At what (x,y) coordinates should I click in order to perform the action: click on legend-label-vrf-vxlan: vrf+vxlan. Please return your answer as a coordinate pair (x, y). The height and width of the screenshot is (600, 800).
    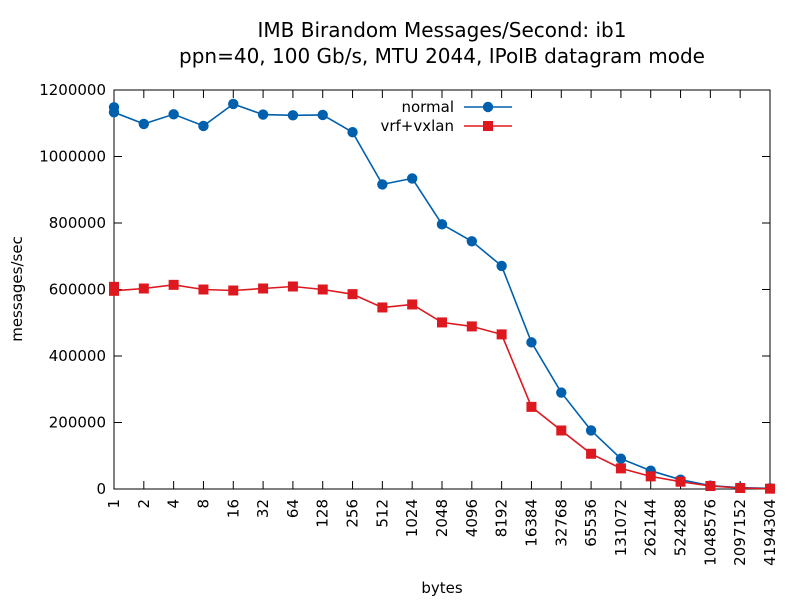
    Looking at the image, I should click on (417, 126).